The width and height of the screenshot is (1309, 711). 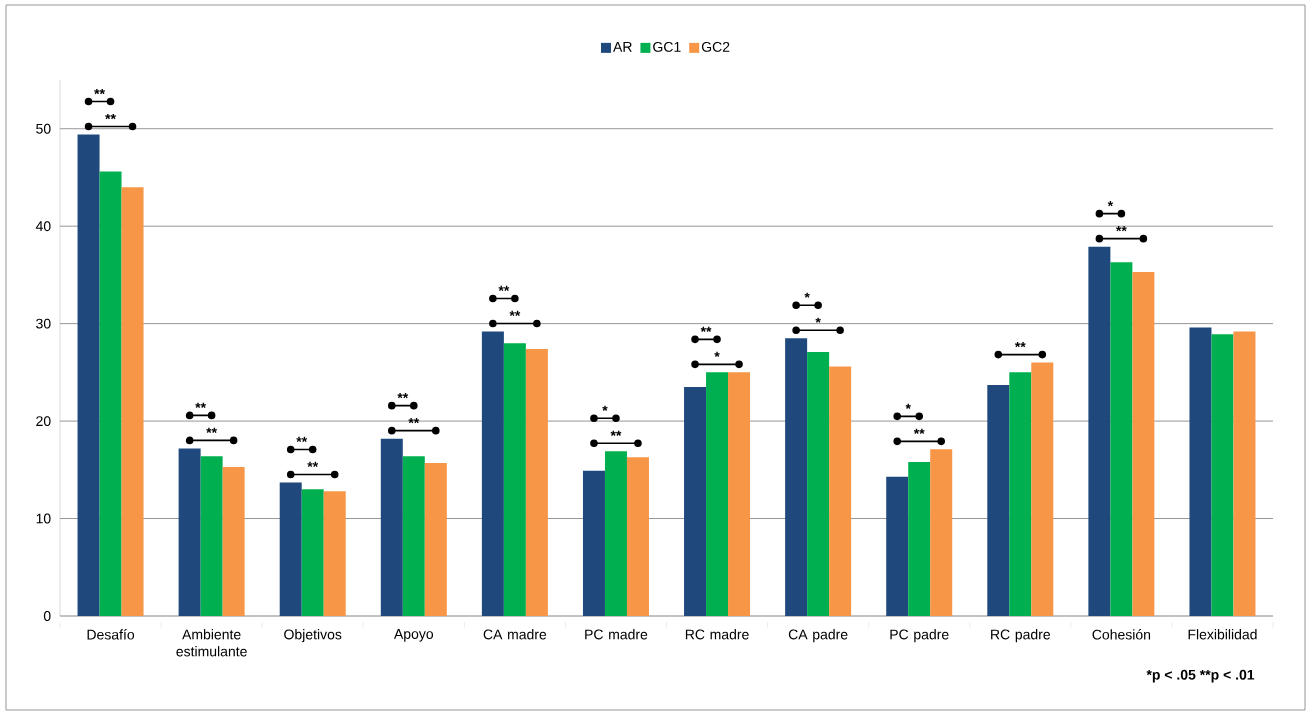 What do you see at coordinates (111, 634) in the screenshot?
I see `x-tick-label: Desafío` at bounding box center [111, 634].